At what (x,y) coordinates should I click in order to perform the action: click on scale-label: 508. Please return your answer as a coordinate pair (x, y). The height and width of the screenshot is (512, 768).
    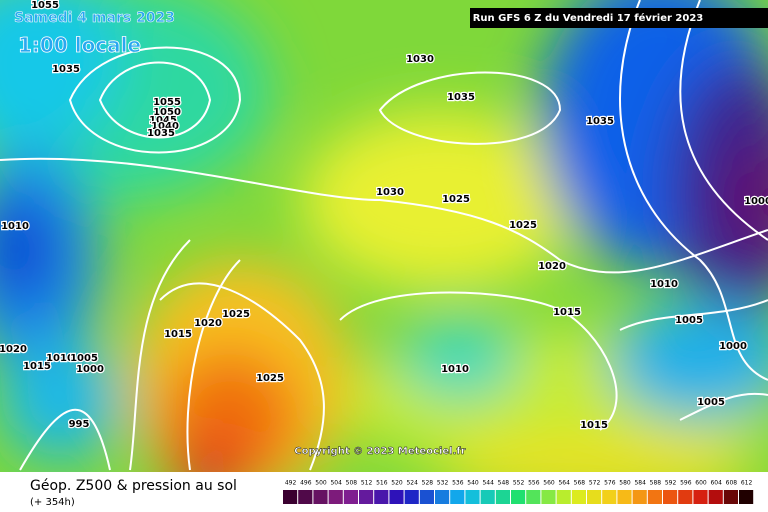
    Looking at the image, I should click on (352, 483).